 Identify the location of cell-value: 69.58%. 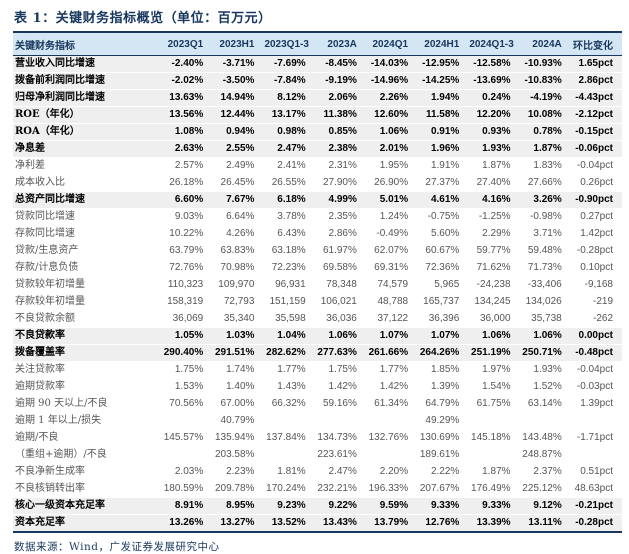
(340, 268).